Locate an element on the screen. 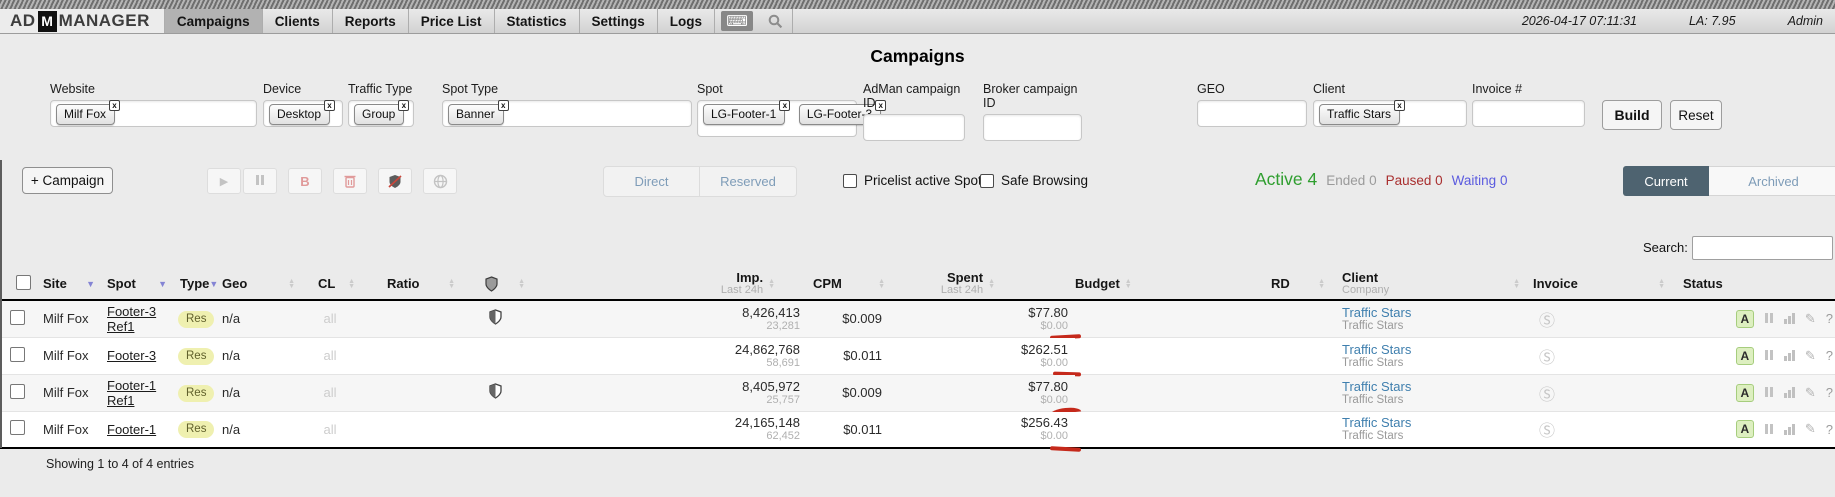 Image resolution: width=1835 pixels, height=497 pixels. safe-browsing-checkbox is located at coordinates (987, 180).